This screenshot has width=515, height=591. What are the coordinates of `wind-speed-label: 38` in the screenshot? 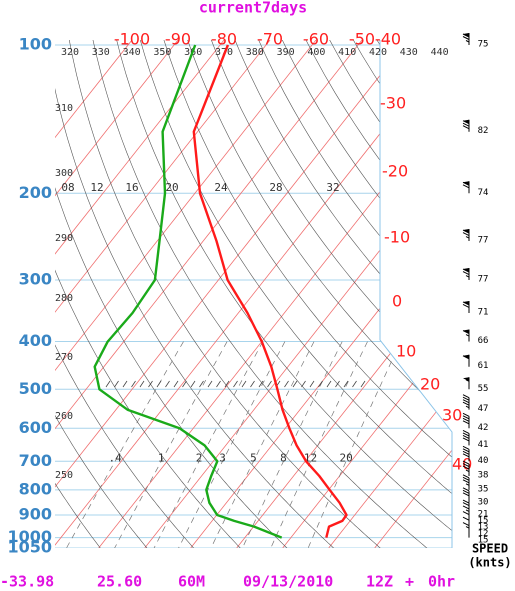 It's located at (483, 476).